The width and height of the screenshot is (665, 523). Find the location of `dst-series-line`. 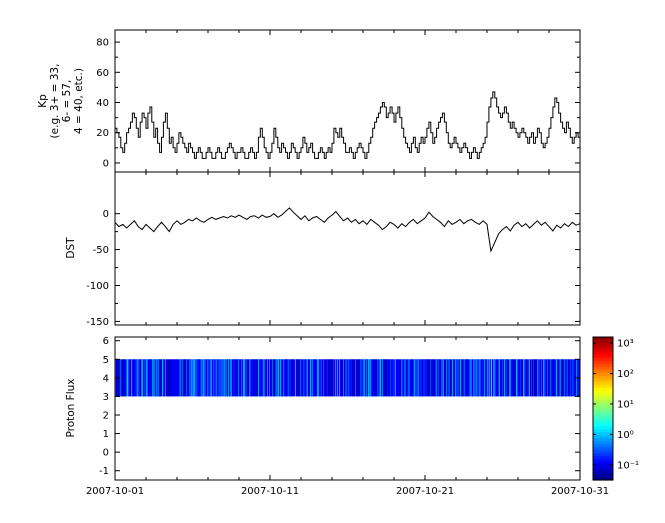

dst-series-line is located at coordinates (347, 230).